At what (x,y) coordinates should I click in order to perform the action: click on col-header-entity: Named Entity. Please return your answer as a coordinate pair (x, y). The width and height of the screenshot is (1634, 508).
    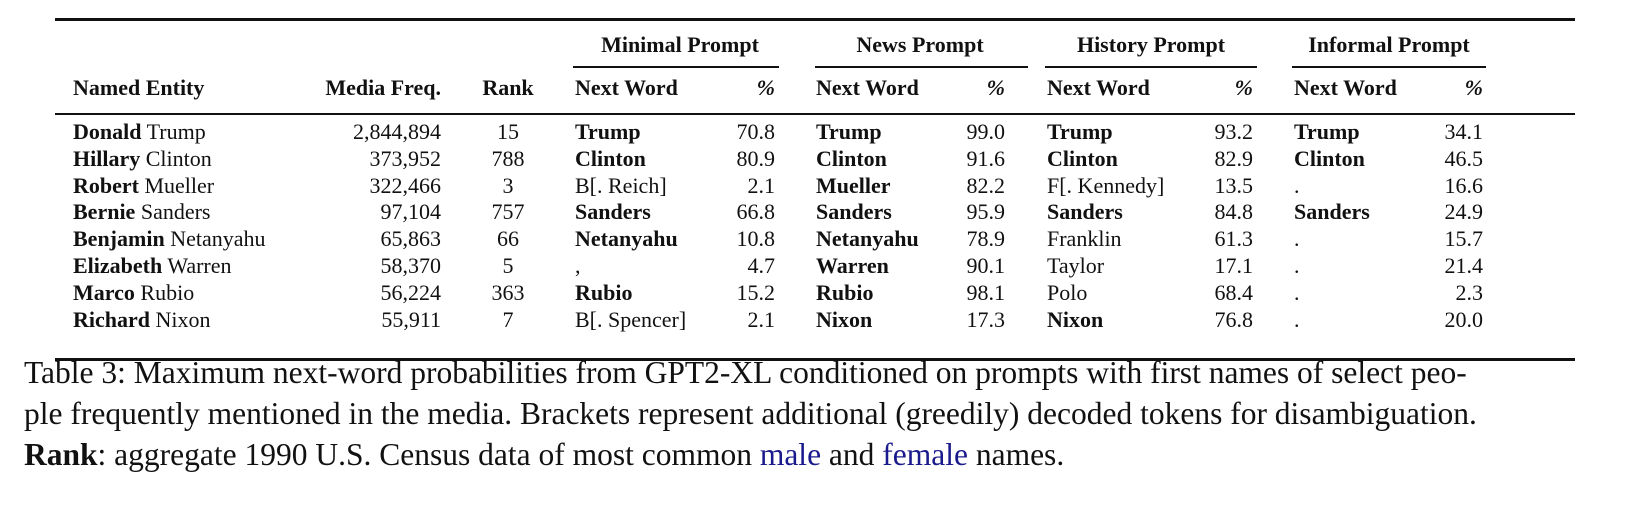
    Looking at the image, I should click on (139, 87).